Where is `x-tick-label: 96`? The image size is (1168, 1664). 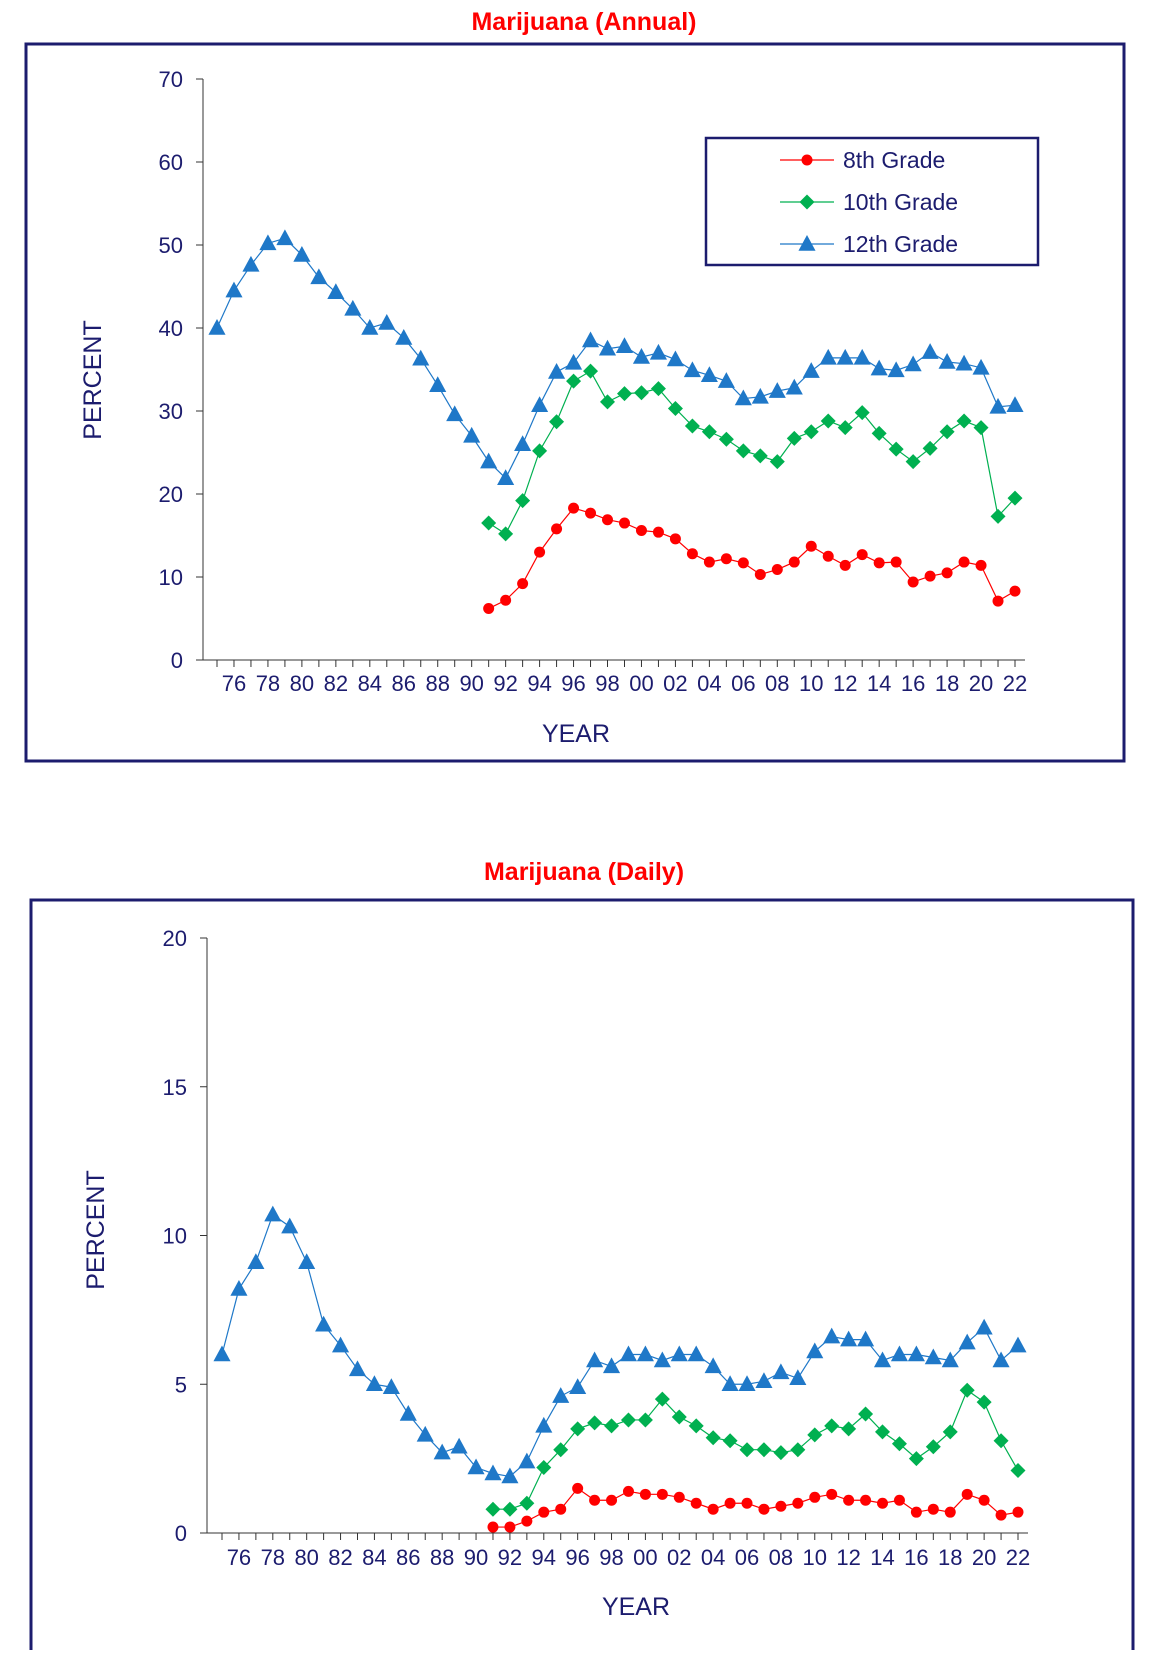 x-tick-label: 96 is located at coordinates (573, 683).